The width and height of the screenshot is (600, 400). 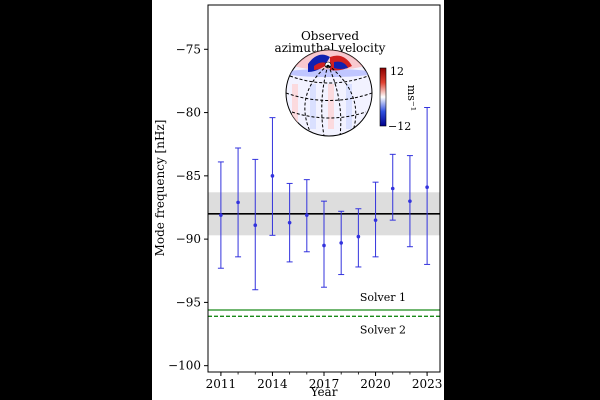 What do you see at coordinates (324, 392) in the screenshot?
I see `x-axis-label: Year` at bounding box center [324, 392].